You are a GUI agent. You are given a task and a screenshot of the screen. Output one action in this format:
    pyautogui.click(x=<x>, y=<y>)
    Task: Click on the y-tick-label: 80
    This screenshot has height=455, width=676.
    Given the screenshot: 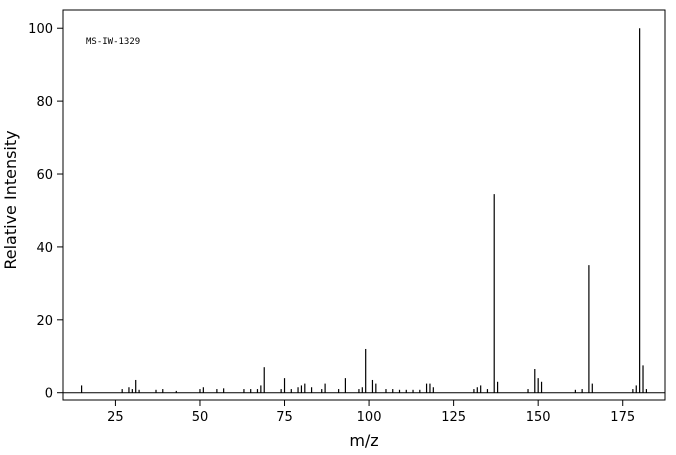 What is the action you would take?
    pyautogui.click(x=44, y=102)
    